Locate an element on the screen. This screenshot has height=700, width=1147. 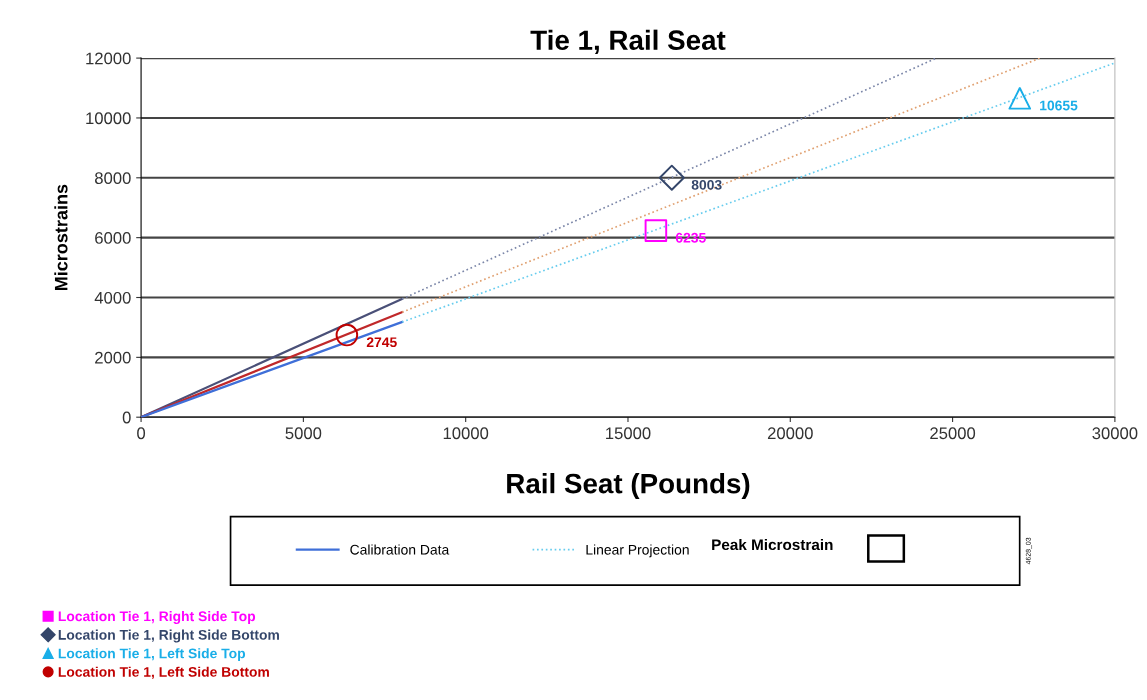
legend-label: Linear Projection is located at coordinates (637, 551).